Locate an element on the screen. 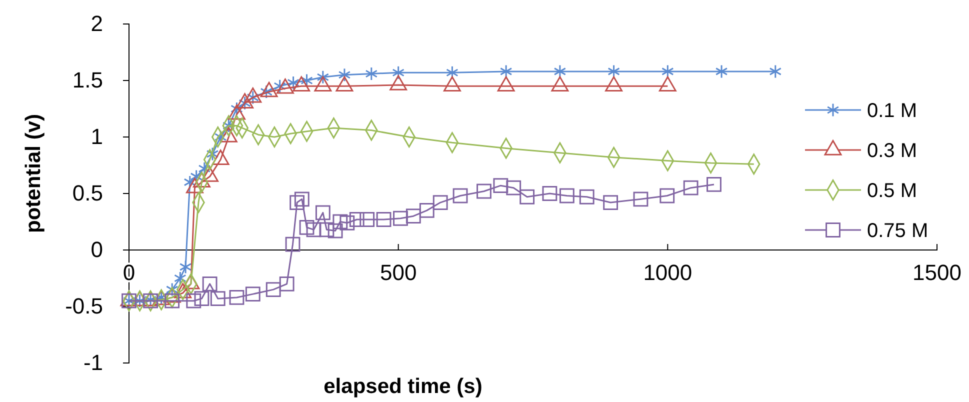 This screenshot has height=402, width=969. y-tick-label: 1 is located at coordinates (96, 137).